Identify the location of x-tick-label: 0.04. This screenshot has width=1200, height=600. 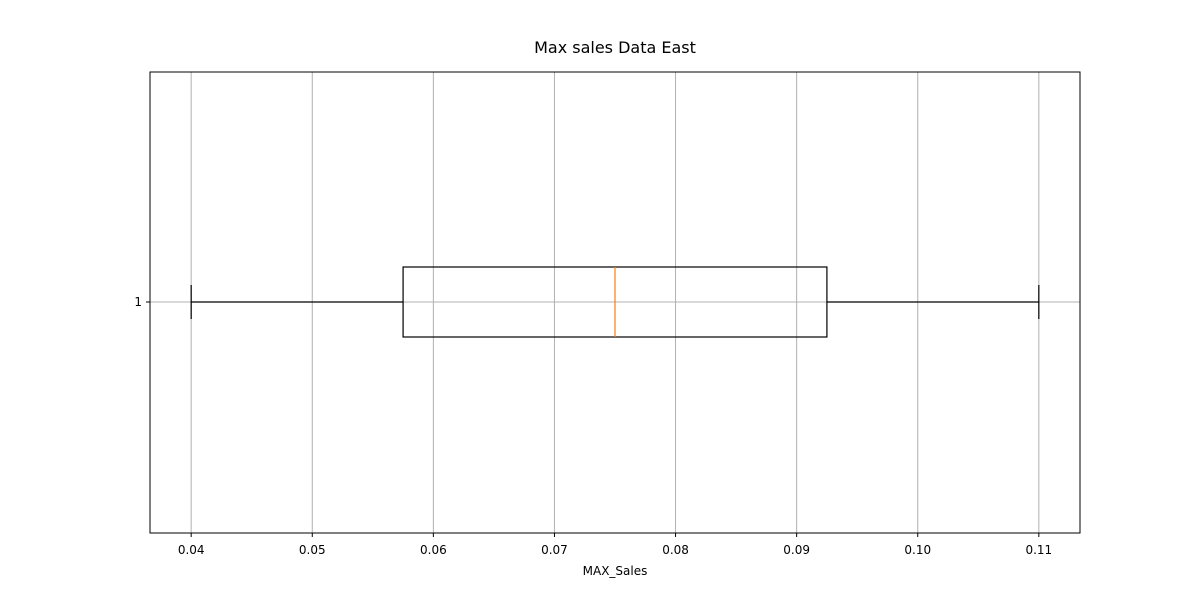
(191, 550).